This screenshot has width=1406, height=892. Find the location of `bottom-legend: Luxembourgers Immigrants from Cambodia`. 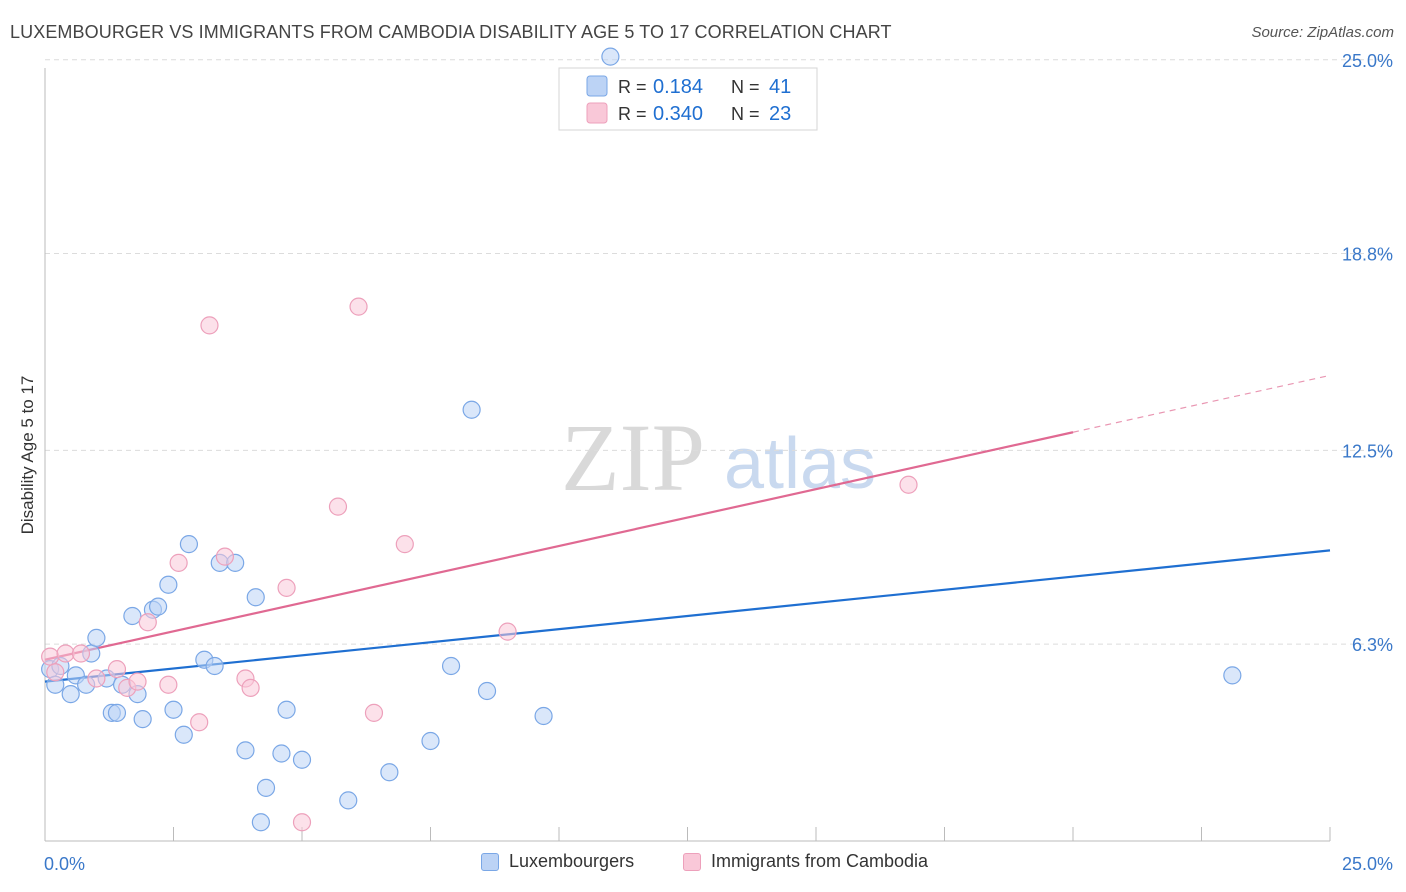

bottom-legend: Luxembourgers Immigrants from Cambodia is located at coordinates (703, 865).